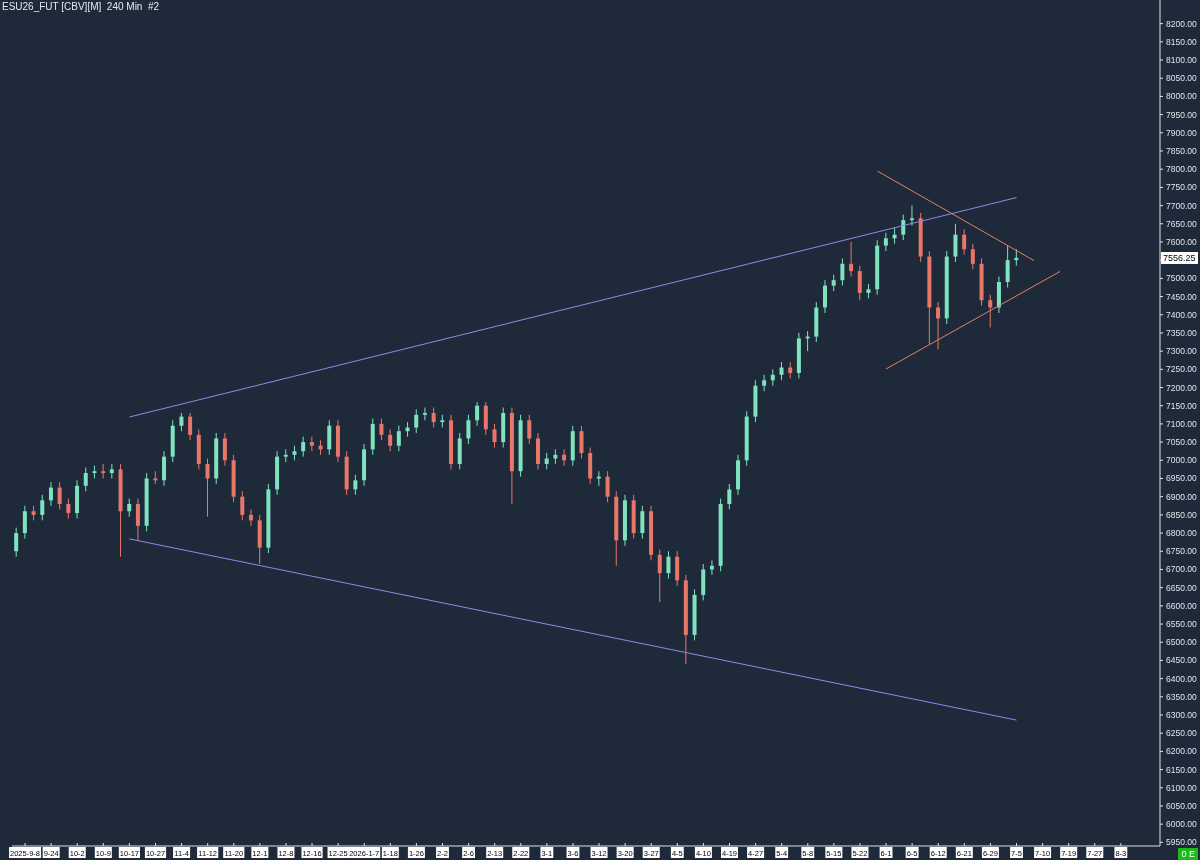 The image size is (1200, 868). I want to click on y-tick-label: 8100.00, so click(1181, 60).